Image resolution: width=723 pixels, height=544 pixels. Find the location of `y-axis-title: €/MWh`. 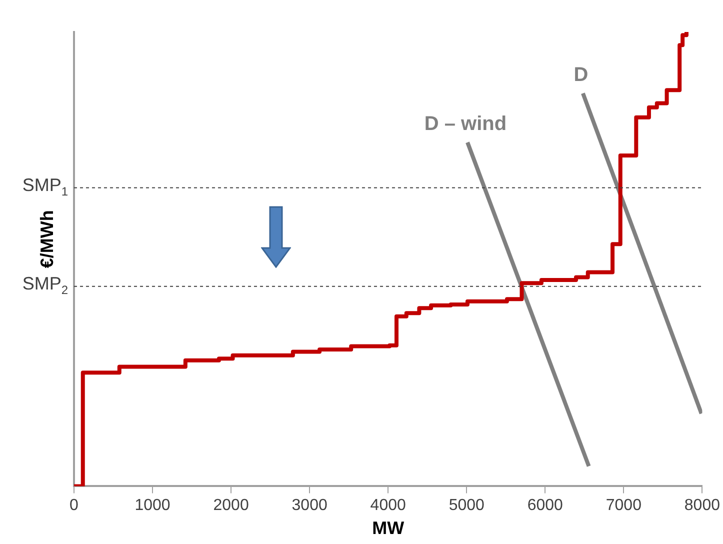

y-axis-title: €/MWh is located at coordinates (46, 239).